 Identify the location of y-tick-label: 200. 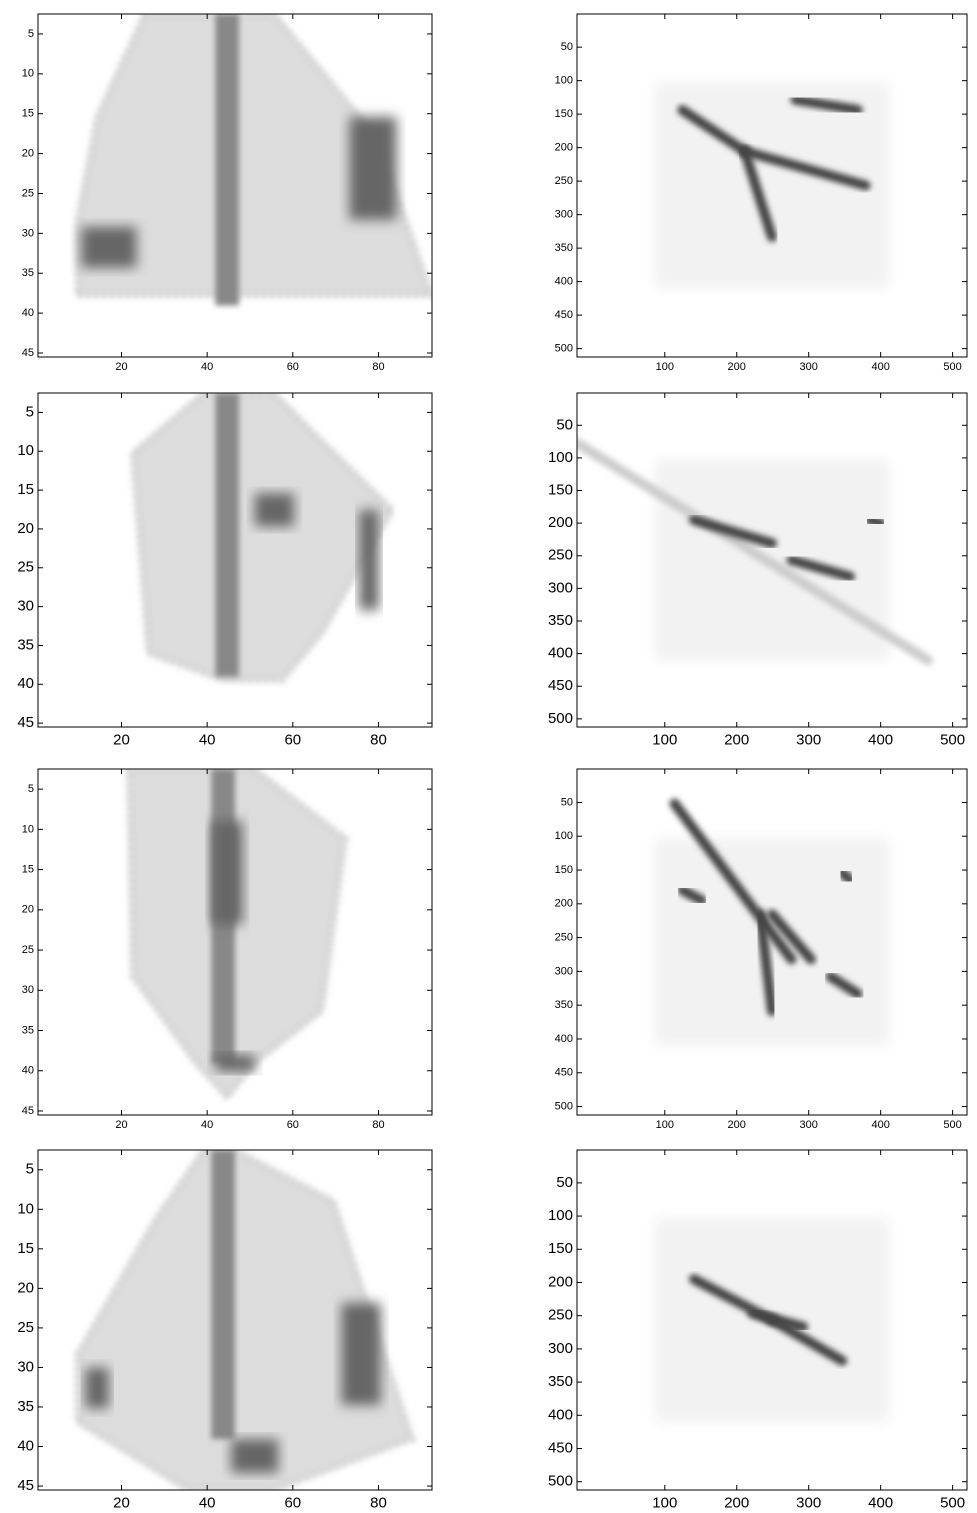
(564, 904).